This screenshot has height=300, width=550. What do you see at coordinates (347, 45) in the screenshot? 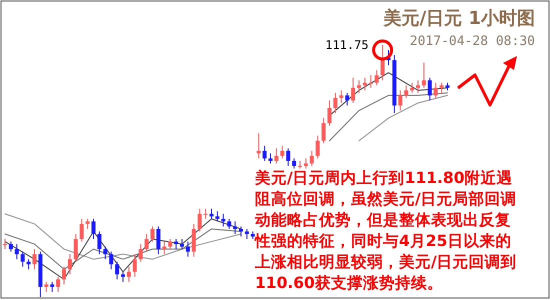
I see `annotation: 111.75` at bounding box center [347, 45].